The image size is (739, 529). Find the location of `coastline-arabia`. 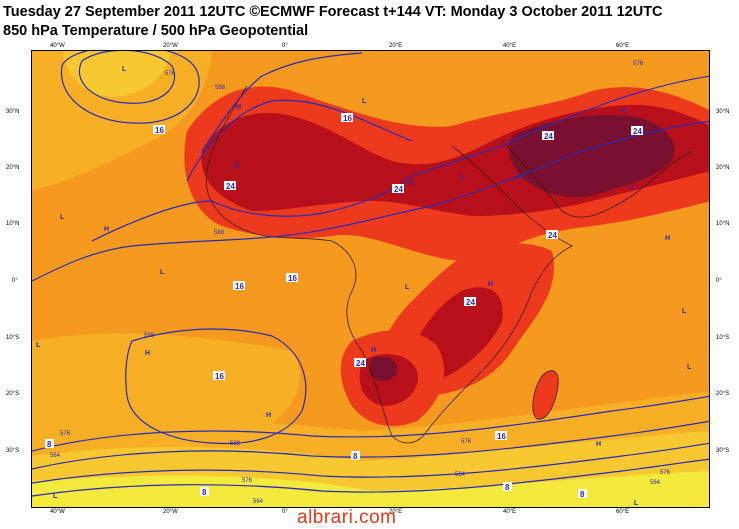

coastline-arabia is located at coordinates (597, 179).